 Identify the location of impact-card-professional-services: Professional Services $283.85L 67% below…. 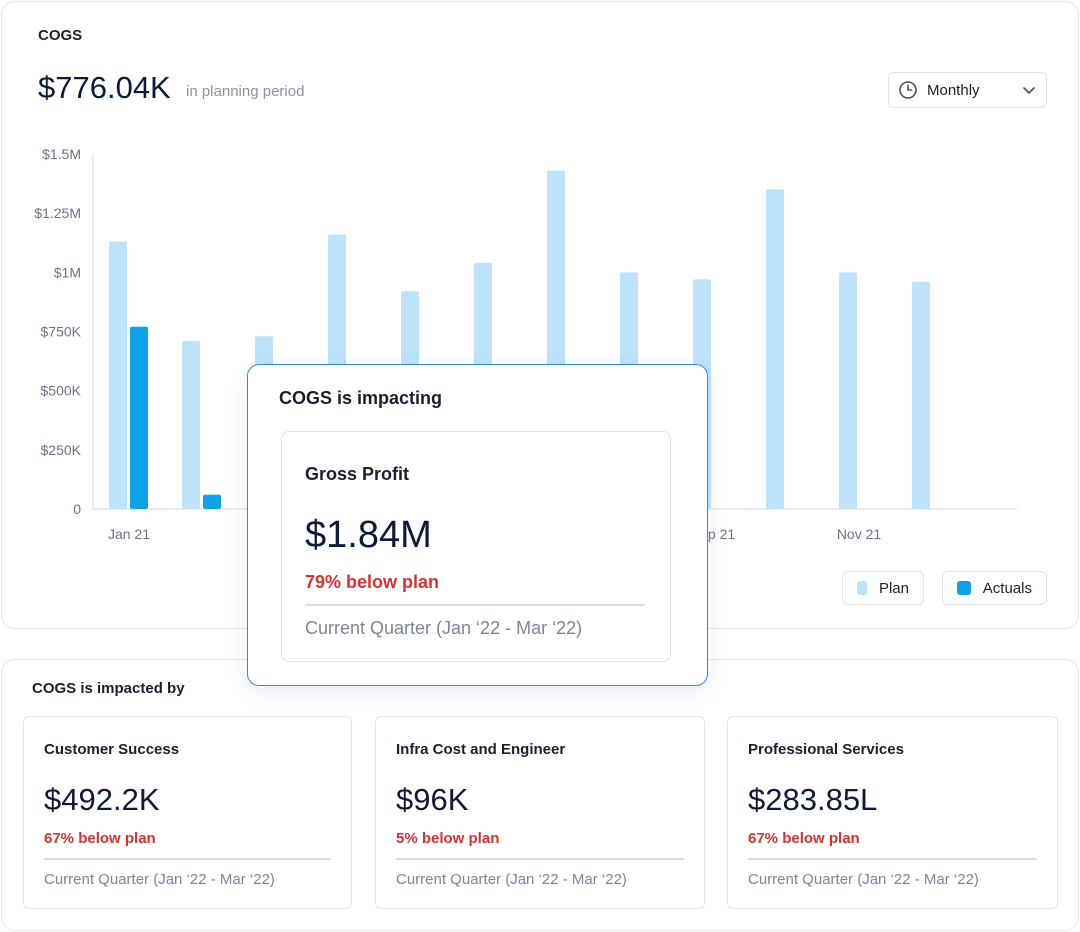
(892, 812).